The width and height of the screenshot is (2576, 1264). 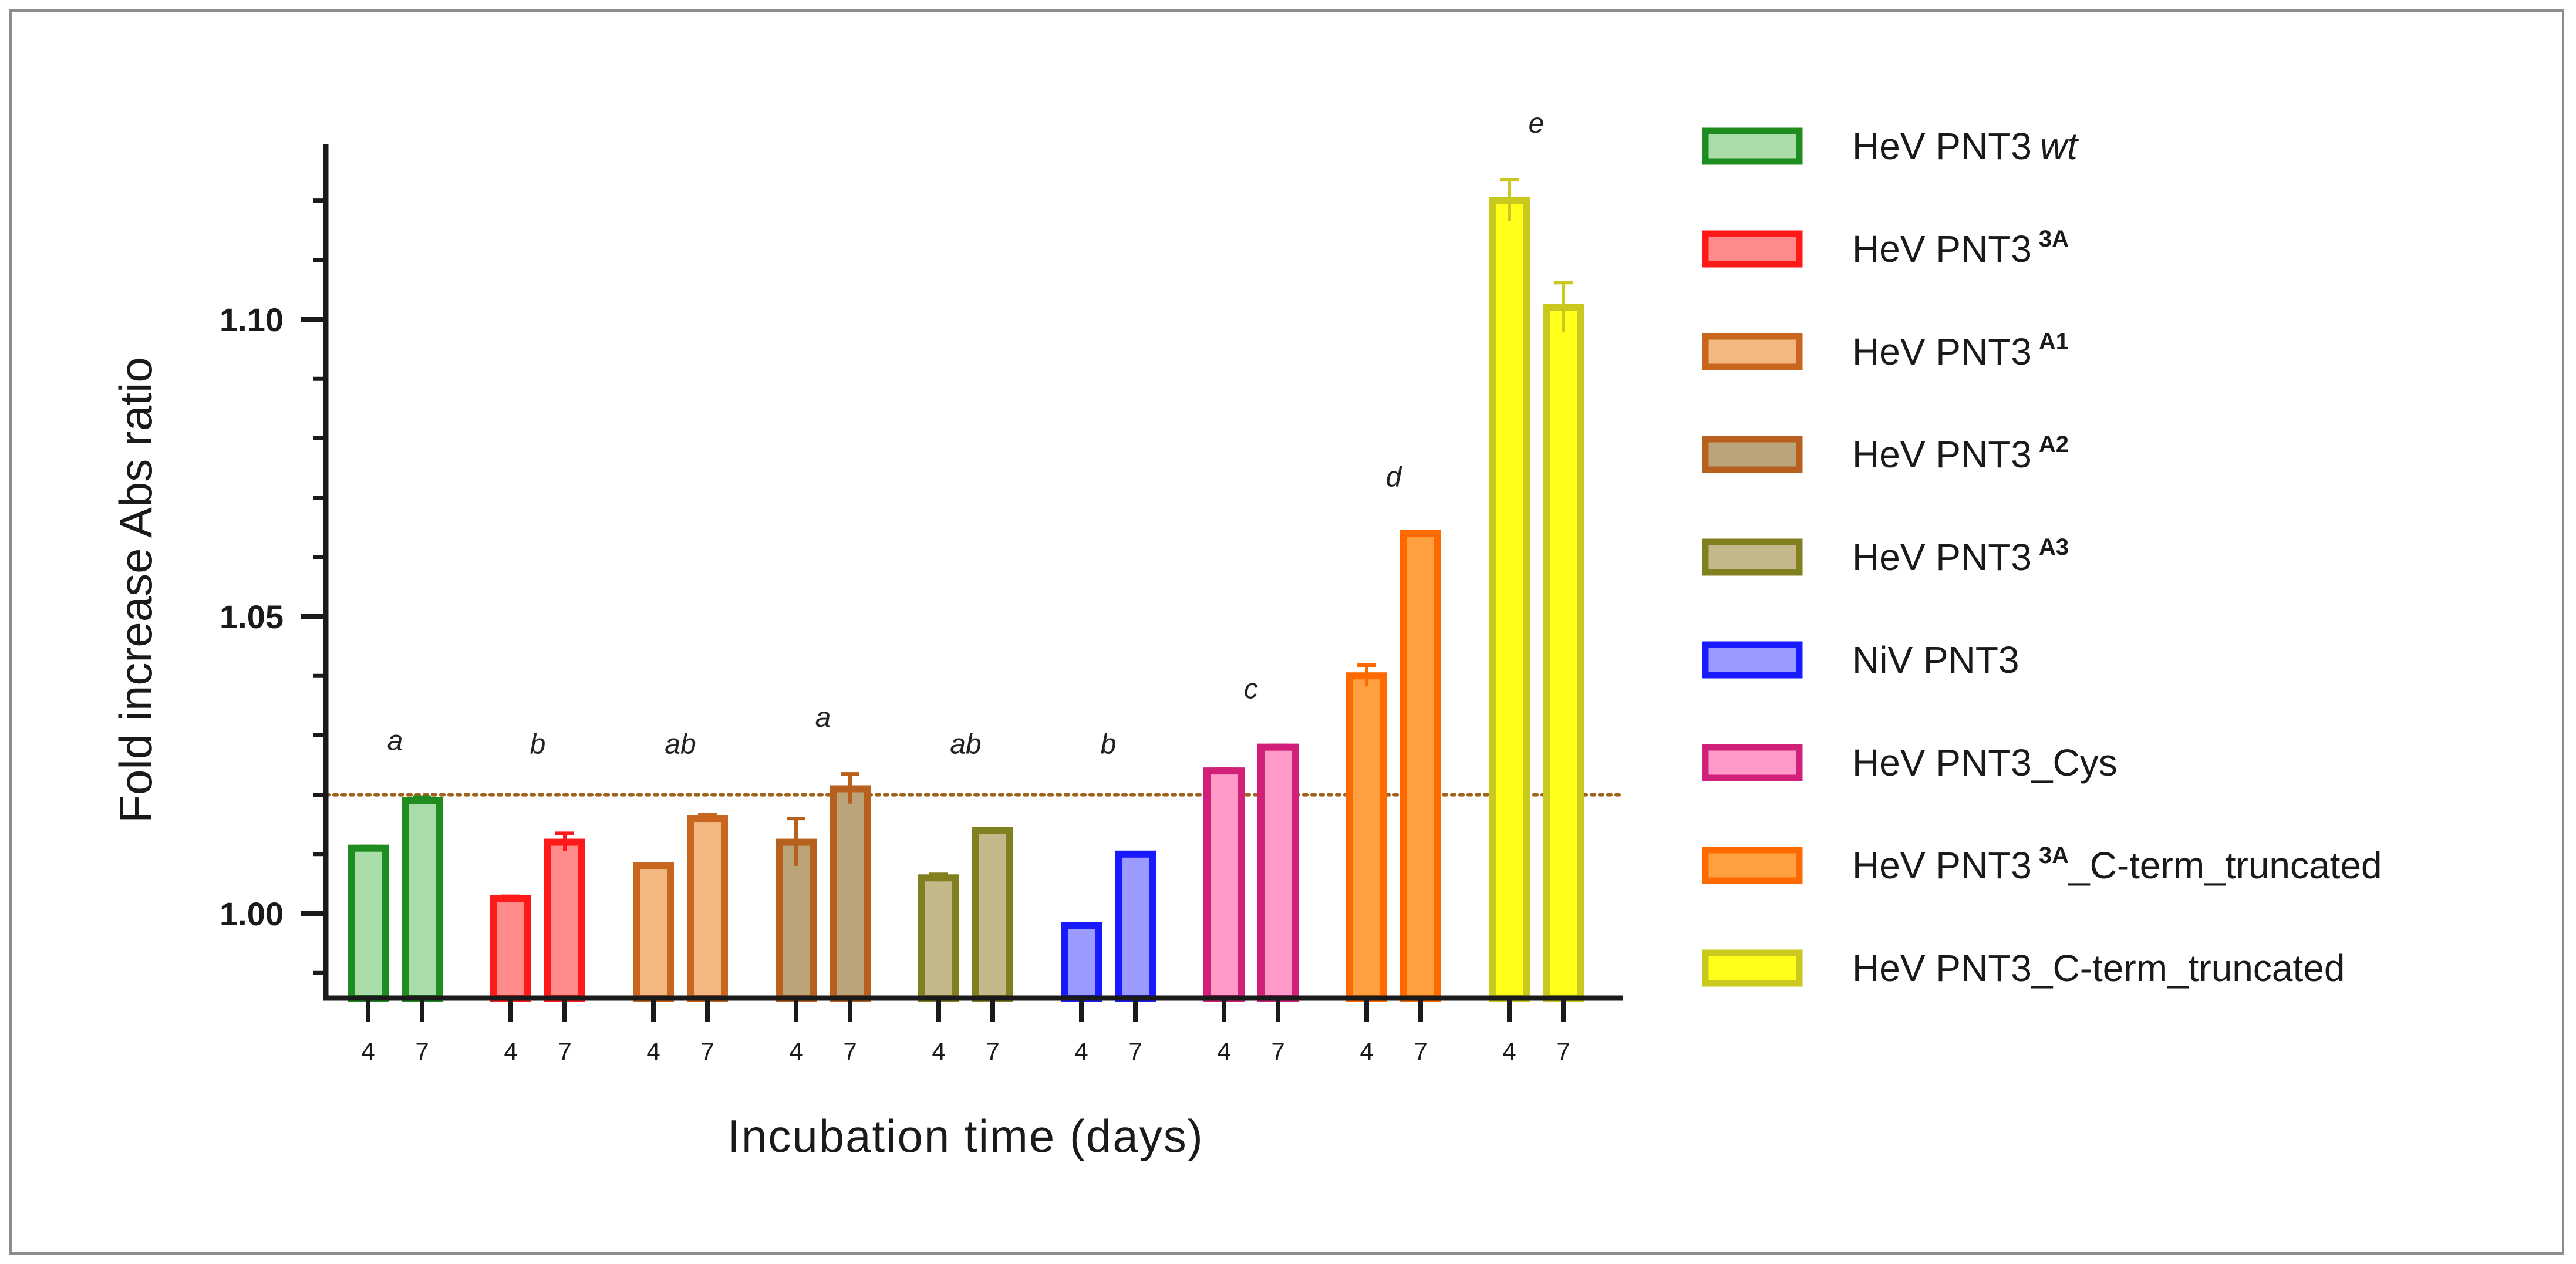 I want to click on legend-label: HeV PNT3 3A, so click(x=1960, y=248).